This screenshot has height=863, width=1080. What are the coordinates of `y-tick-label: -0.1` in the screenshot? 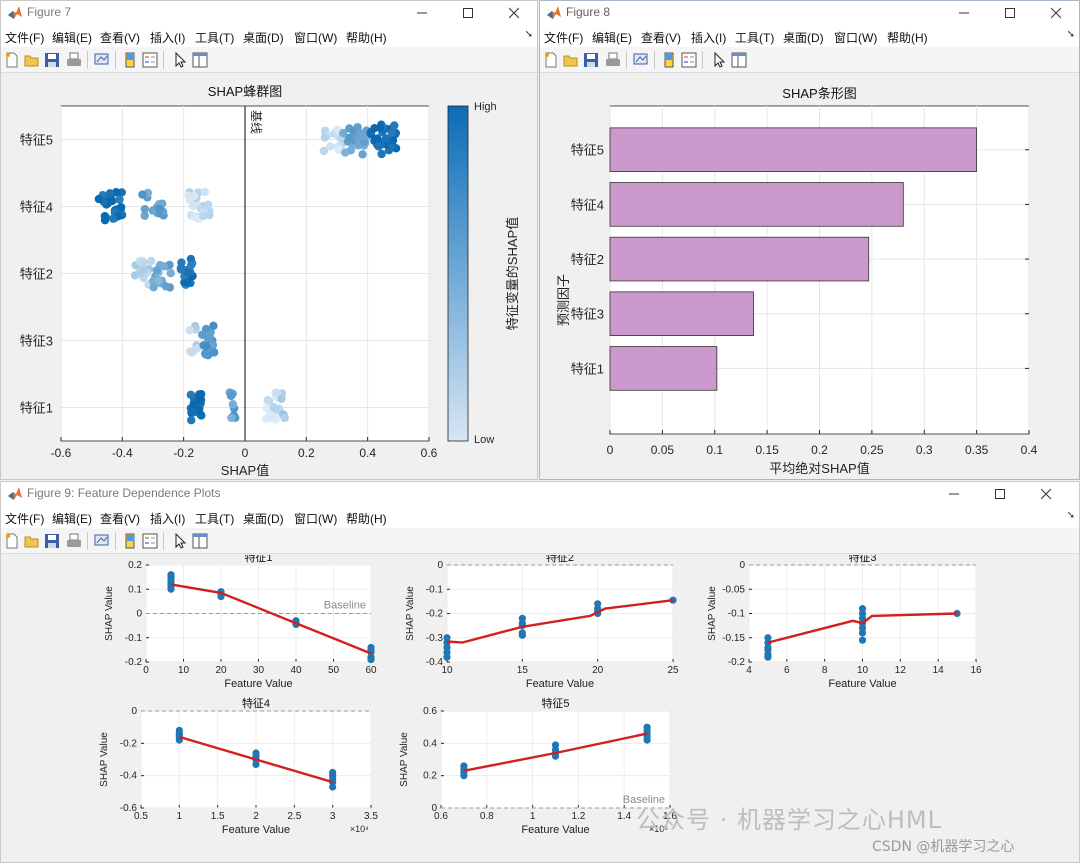 It's located at (435, 589).